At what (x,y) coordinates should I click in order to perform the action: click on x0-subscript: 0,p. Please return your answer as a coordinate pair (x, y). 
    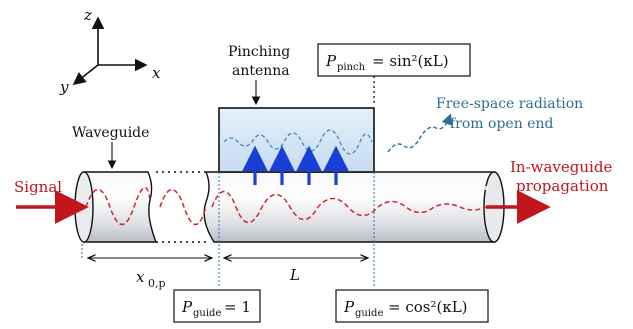
    Looking at the image, I should click on (157, 283).